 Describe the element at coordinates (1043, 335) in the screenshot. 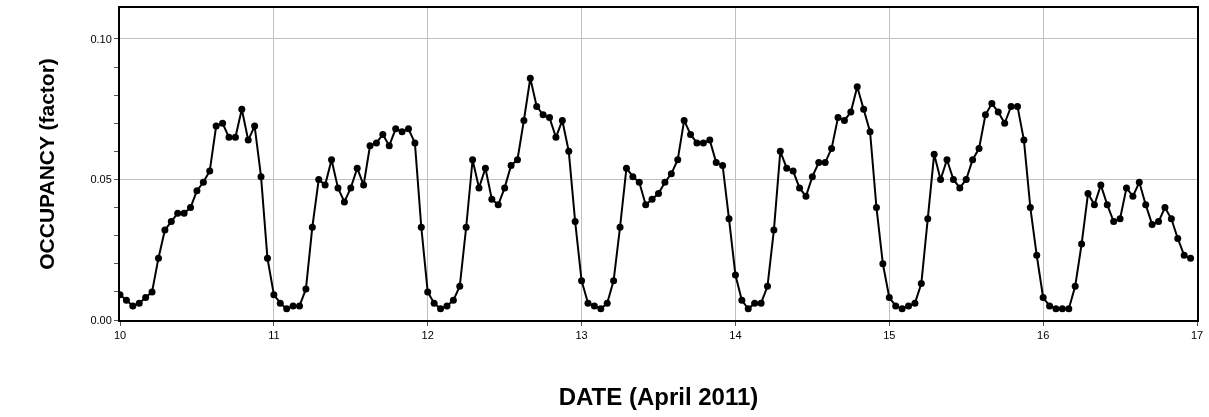

I see `x-tick-label: 16` at that location.